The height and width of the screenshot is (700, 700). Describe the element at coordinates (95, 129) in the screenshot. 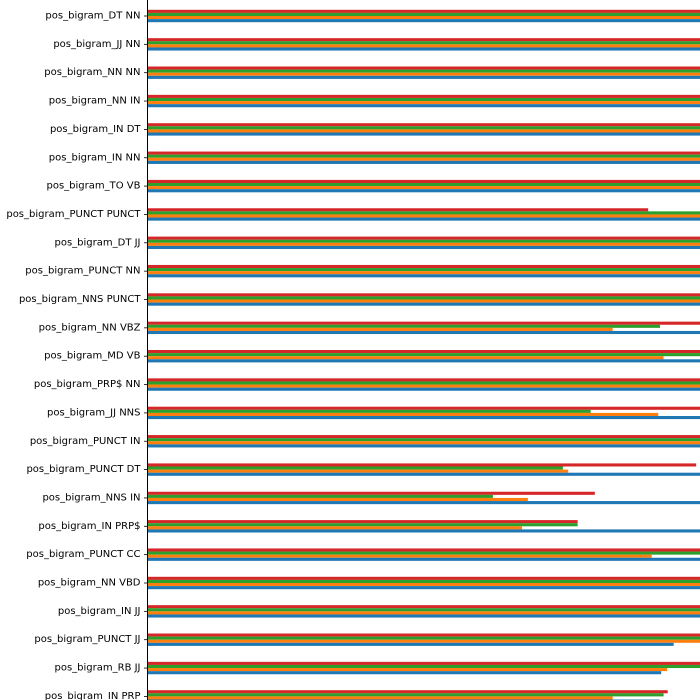

I see `y-tick-label: pos_bigram_IN DT` at that location.